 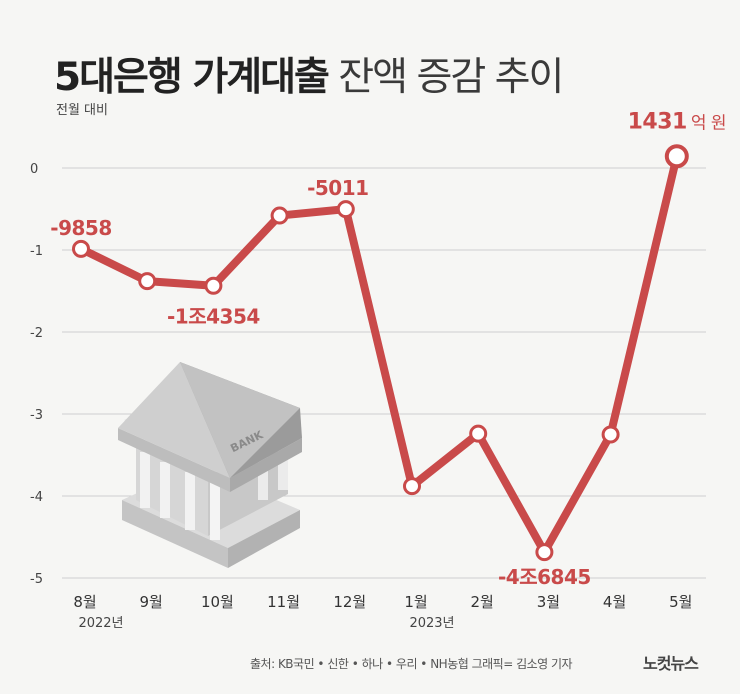 I want to click on y-tick-label: -4, so click(x=36, y=497).